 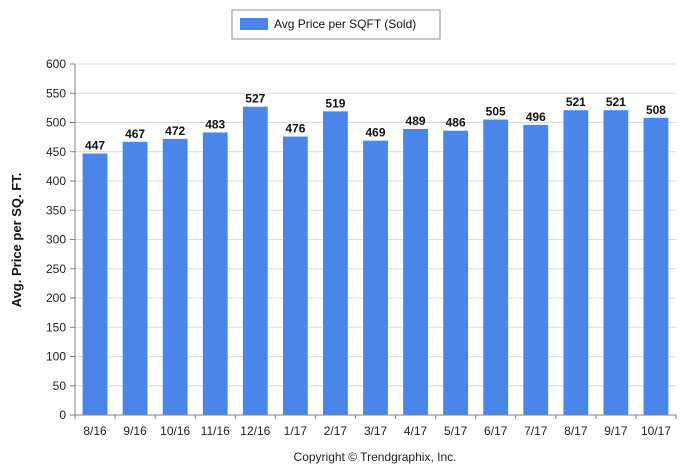 What do you see at coordinates (656, 110) in the screenshot?
I see `data-label: 508` at bounding box center [656, 110].